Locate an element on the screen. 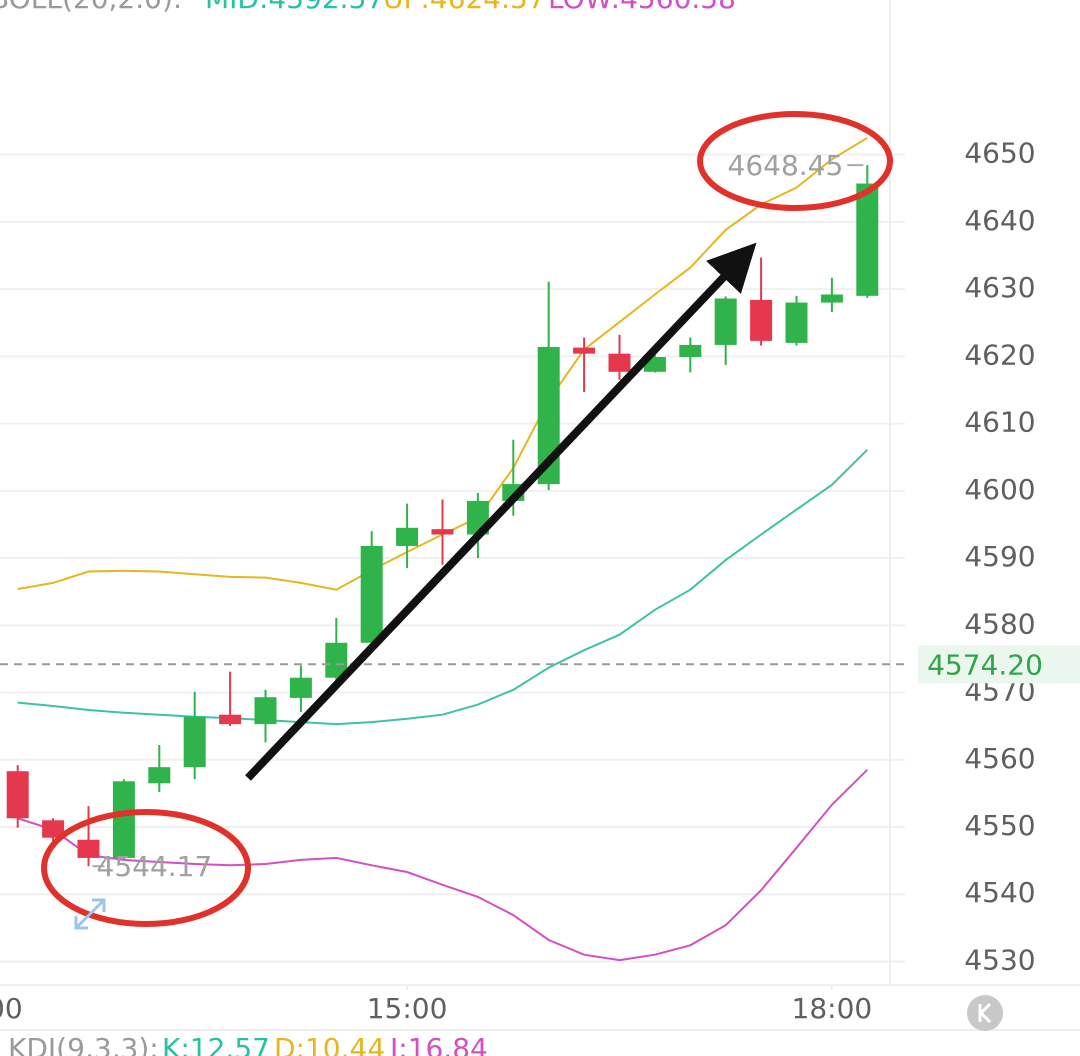 Image resolution: width=1080 pixels, height=1056 pixels. x-tick-label: 15:00 is located at coordinates (407, 1008).